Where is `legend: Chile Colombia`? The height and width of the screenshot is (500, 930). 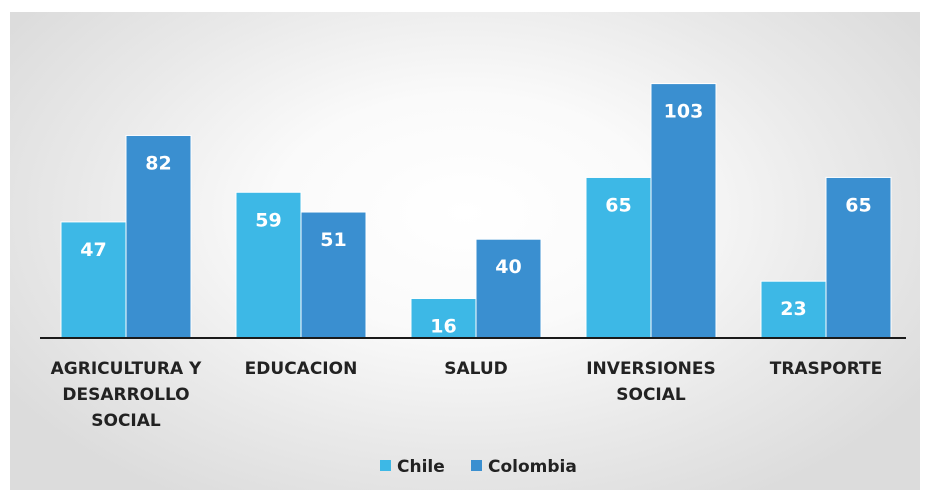 legend: Chile Colombia is located at coordinates (478, 467).